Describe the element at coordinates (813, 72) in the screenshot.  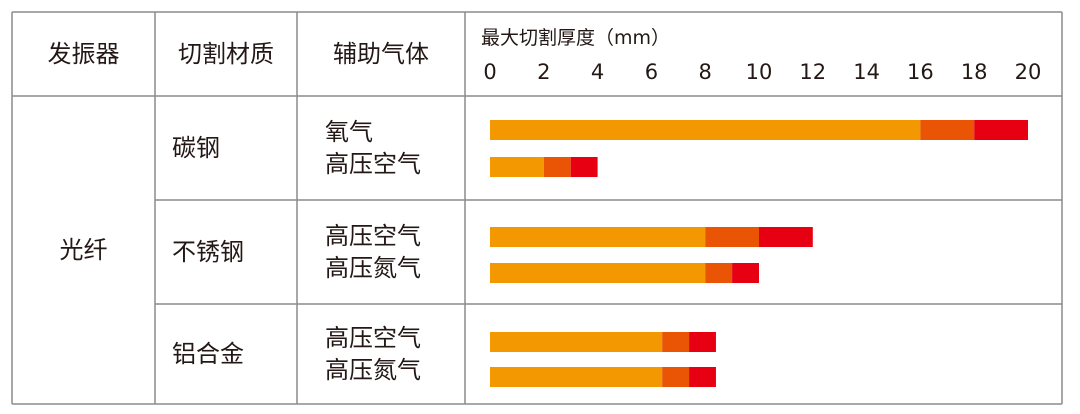
I see `x-tick-label: 12` at that location.